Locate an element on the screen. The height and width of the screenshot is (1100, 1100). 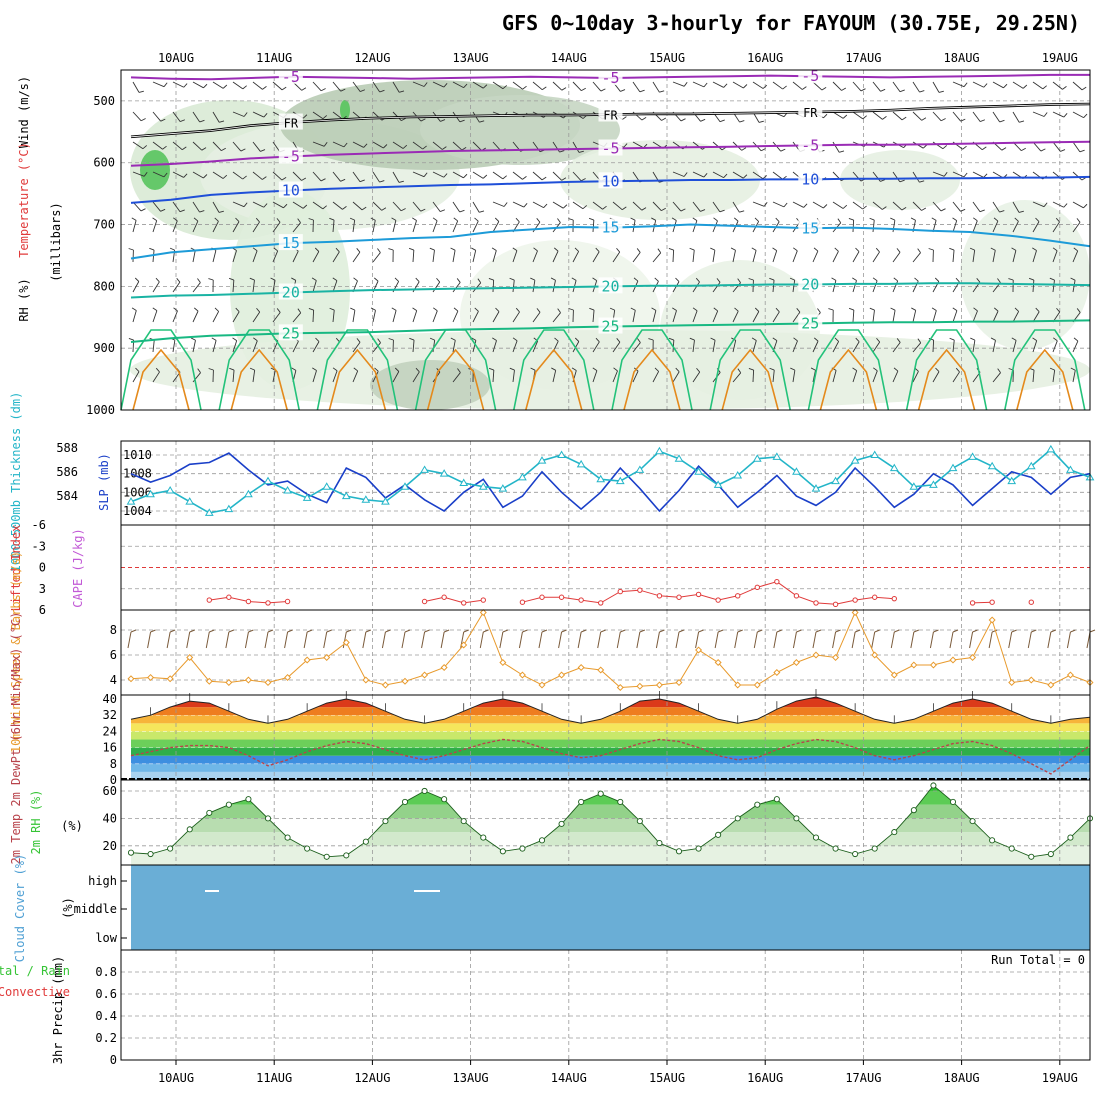
li-tick: -6 is located at coordinates (39, 525).